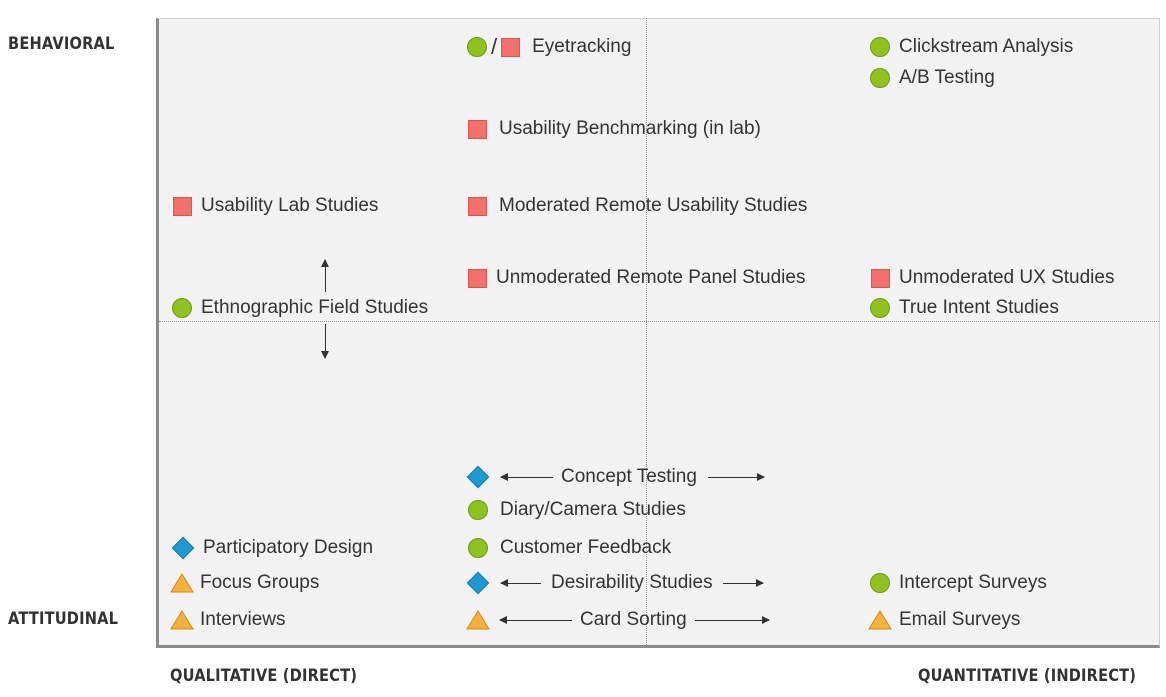 The width and height of the screenshot is (1166, 697). Describe the element at coordinates (960, 619) in the screenshot. I see `method-label: Email Surveys` at that location.